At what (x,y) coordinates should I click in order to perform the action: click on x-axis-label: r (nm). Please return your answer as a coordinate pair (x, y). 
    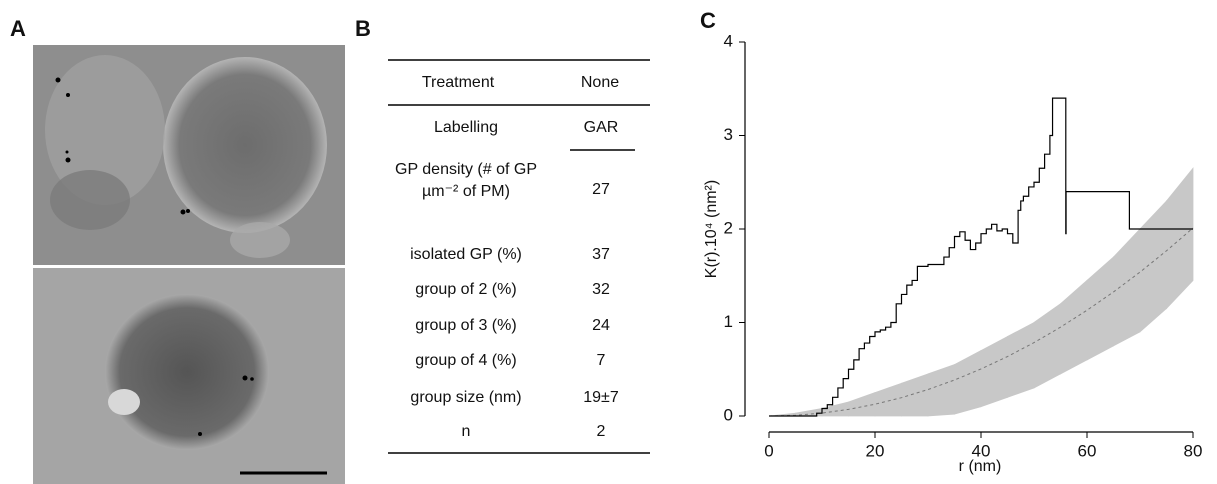
    Looking at the image, I should click on (980, 466).